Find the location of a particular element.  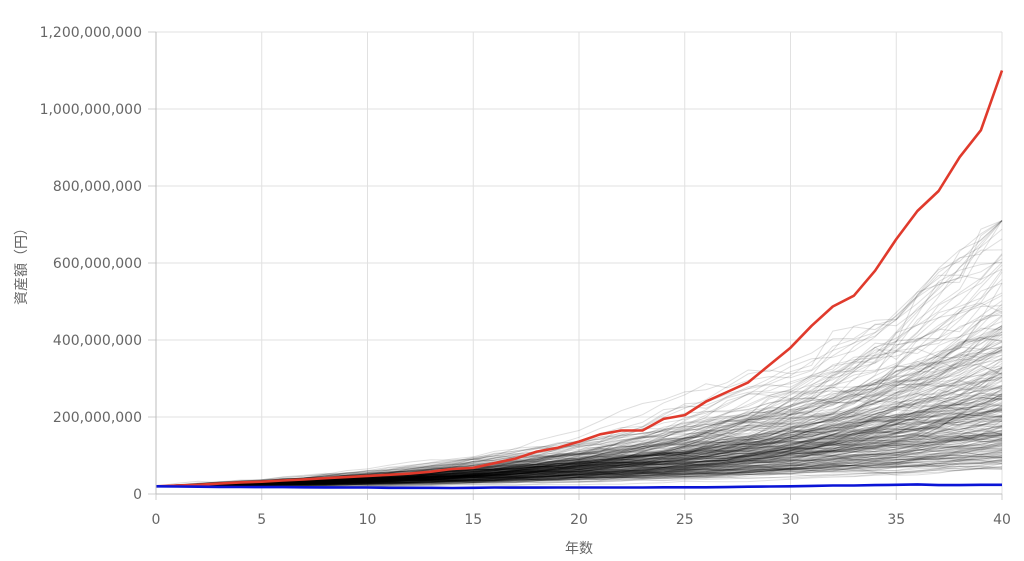

x-tick-label: 40 is located at coordinates (1002, 520).